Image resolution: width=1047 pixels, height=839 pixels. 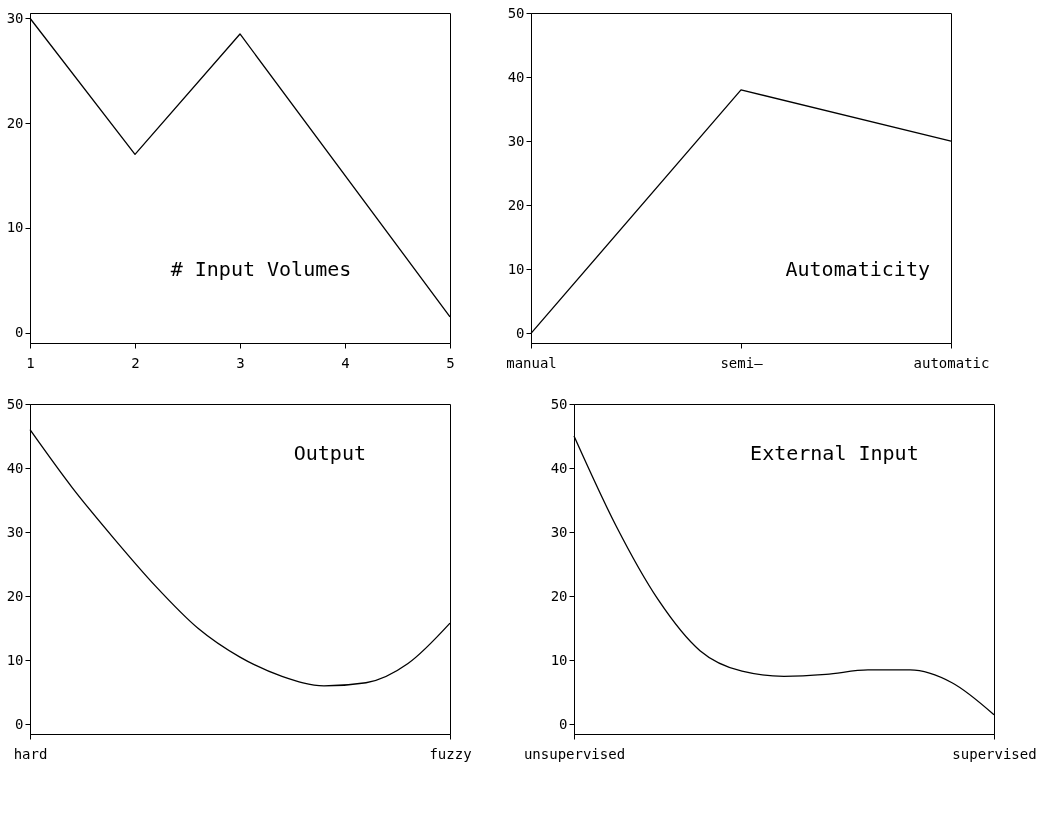 What do you see at coordinates (574, 753) in the screenshot?
I see `x-tick-label: unsupervised` at bounding box center [574, 753].